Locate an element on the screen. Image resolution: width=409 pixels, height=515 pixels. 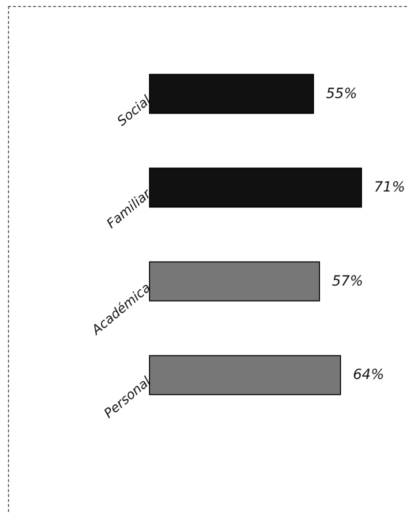
data-label: 71% is located at coordinates (390, 188).